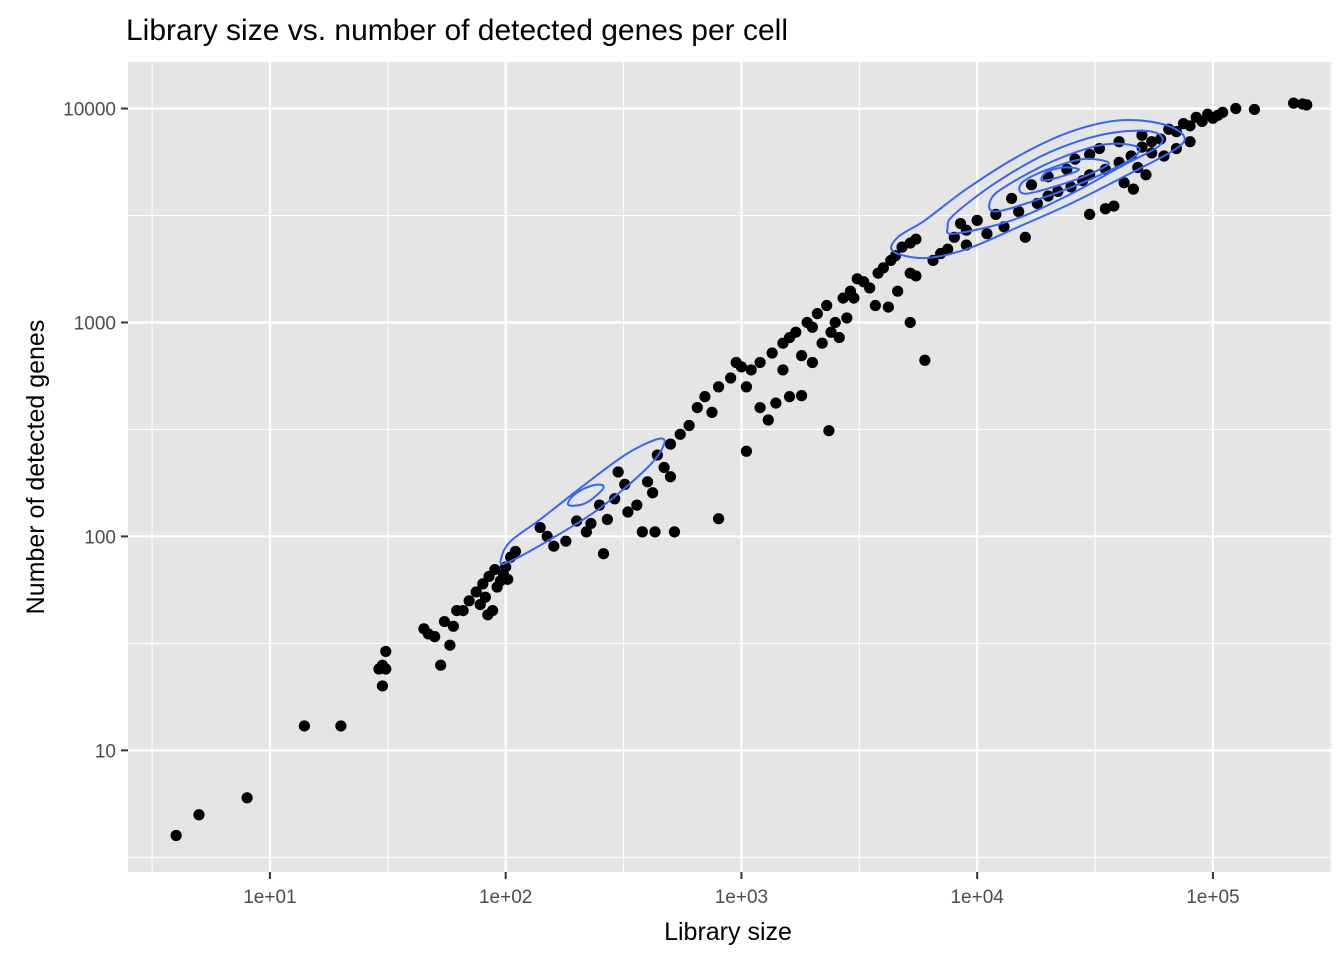  I want to click on x-tick-label: 1e+05, so click(1212, 897).